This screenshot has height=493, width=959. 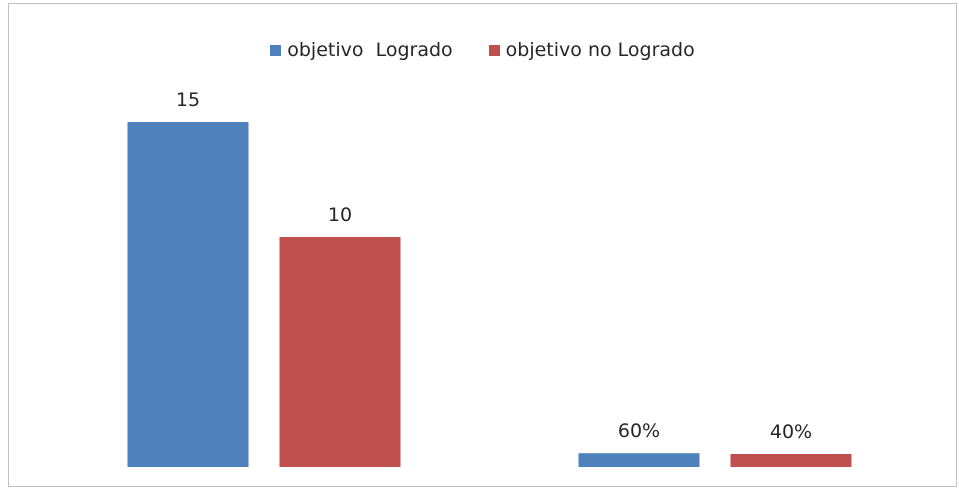 What do you see at coordinates (791, 432) in the screenshot?
I see `data-label-series2-group2: 40%` at bounding box center [791, 432].